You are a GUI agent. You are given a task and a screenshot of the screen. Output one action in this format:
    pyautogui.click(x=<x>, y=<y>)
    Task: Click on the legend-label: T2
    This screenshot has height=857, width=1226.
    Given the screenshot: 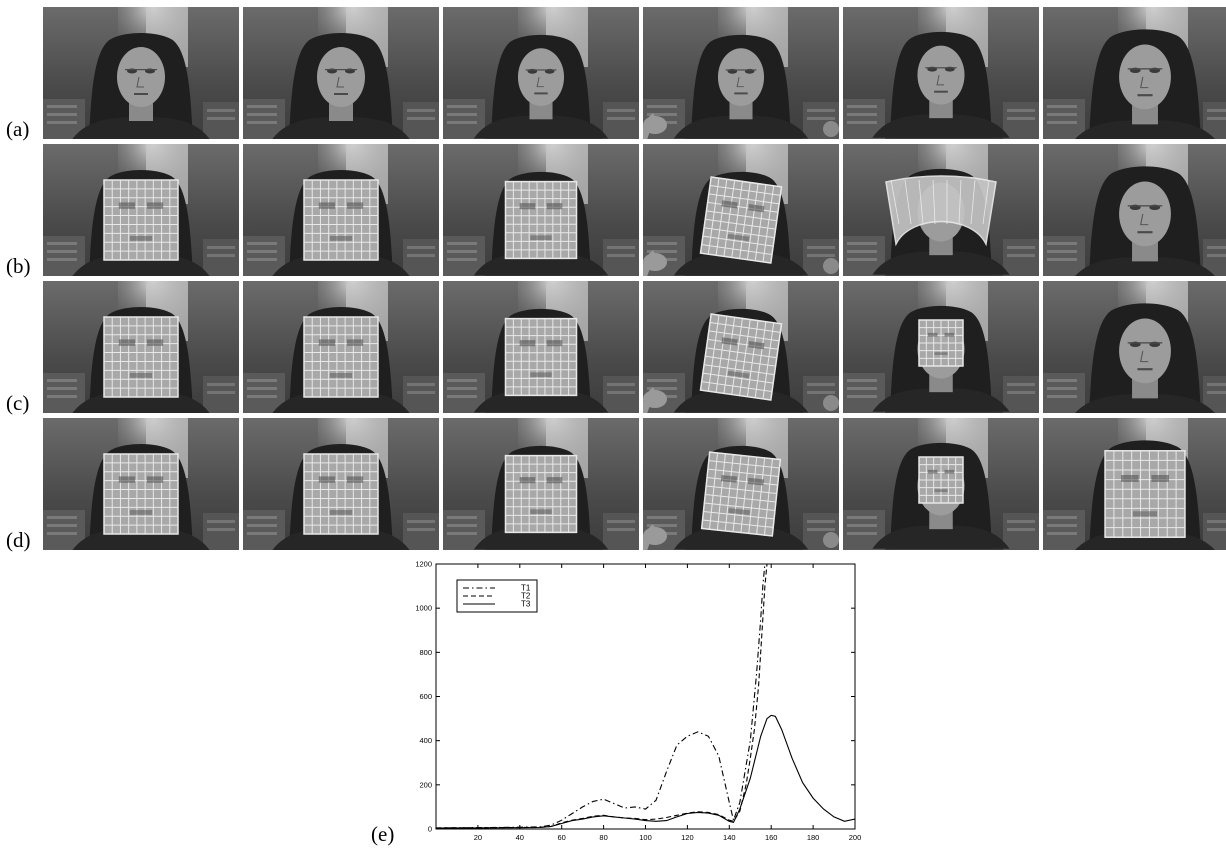 What is the action you would take?
    pyautogui.click(x=526, y=596)
    